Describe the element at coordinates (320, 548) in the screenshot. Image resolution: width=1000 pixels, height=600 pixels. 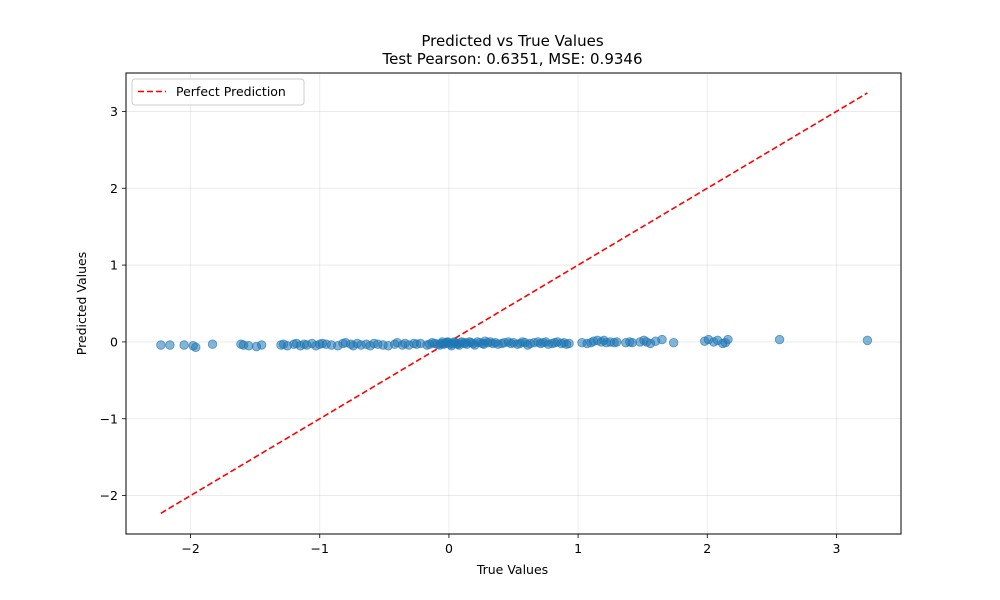
I see `x-tick-label: −1` at that location.